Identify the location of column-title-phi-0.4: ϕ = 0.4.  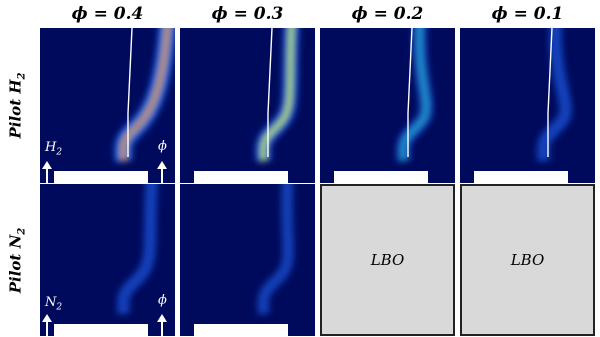
(107, 14).